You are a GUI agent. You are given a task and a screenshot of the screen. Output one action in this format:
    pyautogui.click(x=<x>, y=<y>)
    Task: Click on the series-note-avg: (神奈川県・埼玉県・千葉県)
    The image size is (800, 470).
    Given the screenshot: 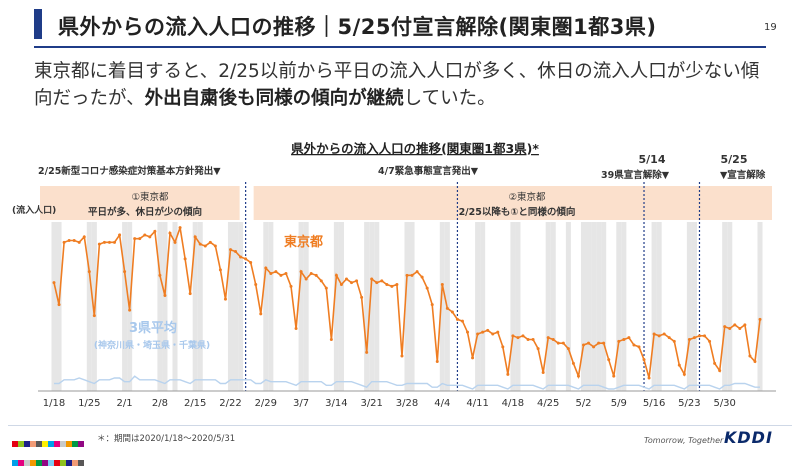 What is the action you would take?
    pyautogui.click(x=152, y=345)
    